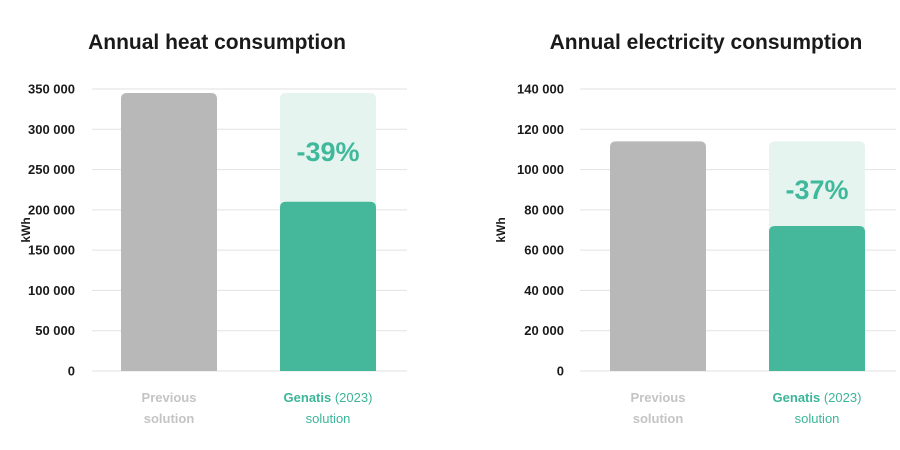 This screenshot has width=900, height=450. What do you see at coordinates (217, 42) in the screenshot?
I see `chart-title: Annual heat consumption` at bounding box center [217, 42].